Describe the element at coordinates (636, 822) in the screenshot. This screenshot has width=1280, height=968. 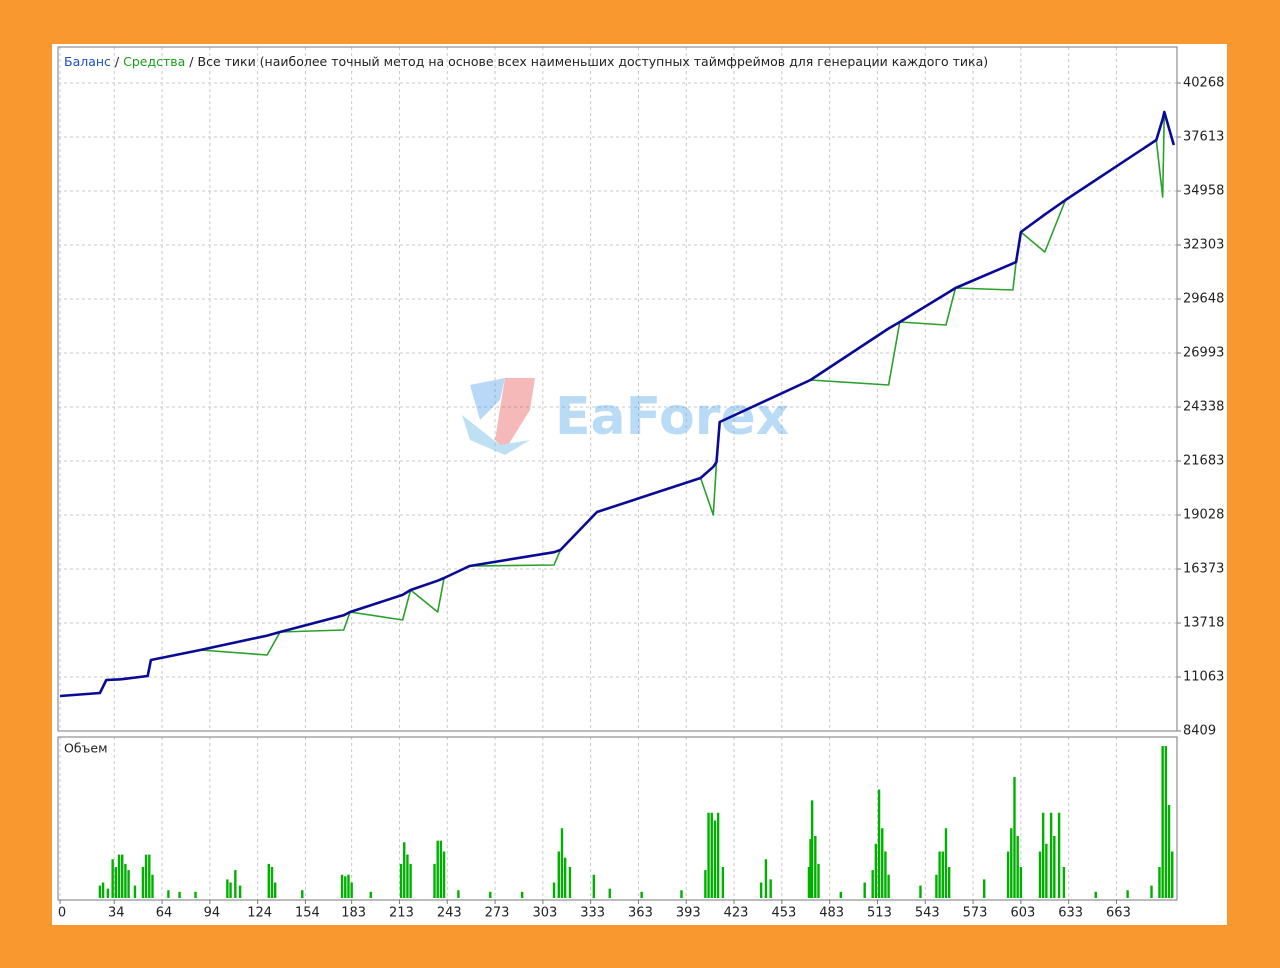
I see `bars` at that location.